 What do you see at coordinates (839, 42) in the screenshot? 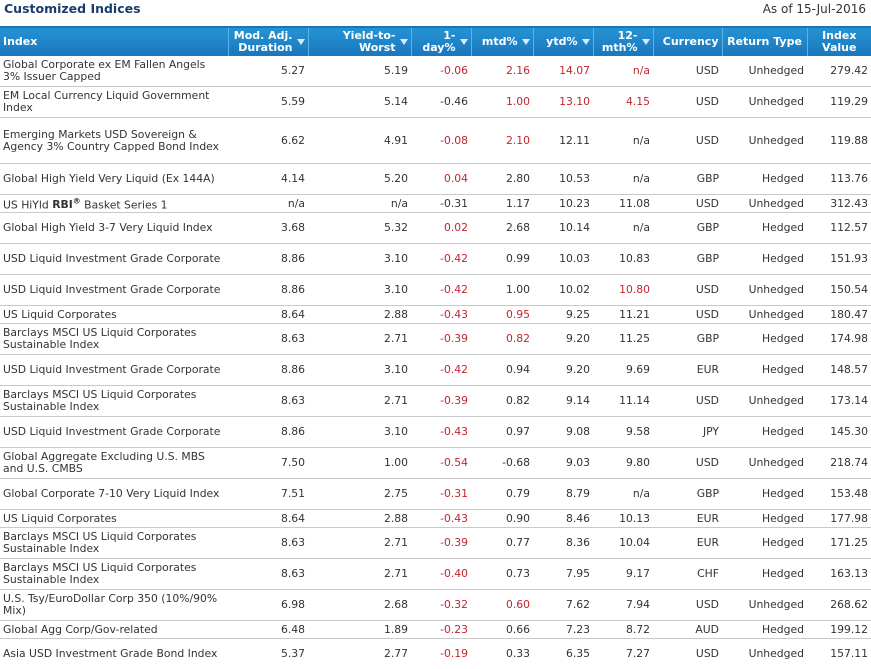
I see `col-header-index-value: Index Value` at bounding box center [839, 42].